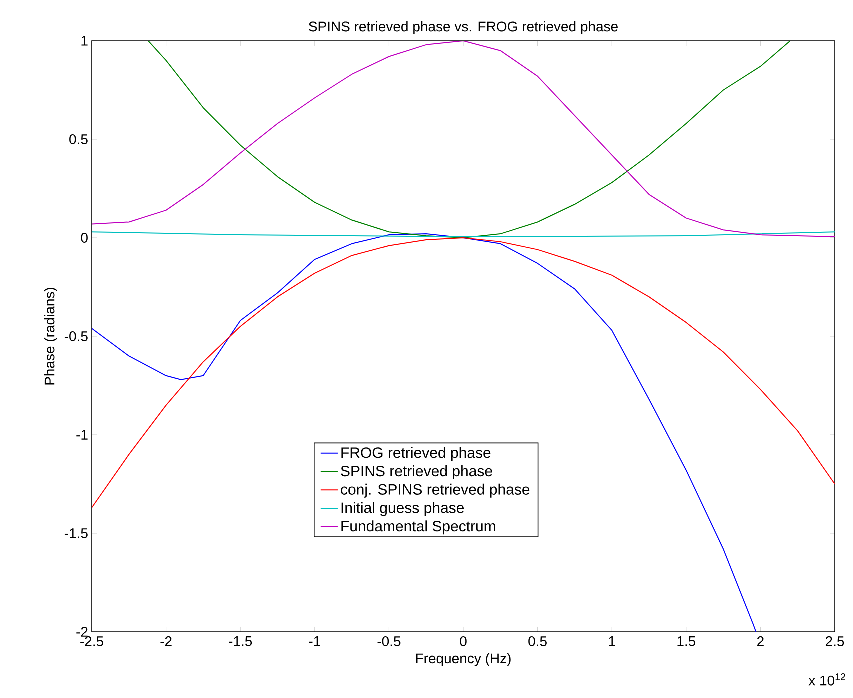 This screenshot has height=698, width=853. What do you see at coordinates (79, 139) in the screenshot?
I see `y-tick-label: 0.5` at bounding box center [79, 139].